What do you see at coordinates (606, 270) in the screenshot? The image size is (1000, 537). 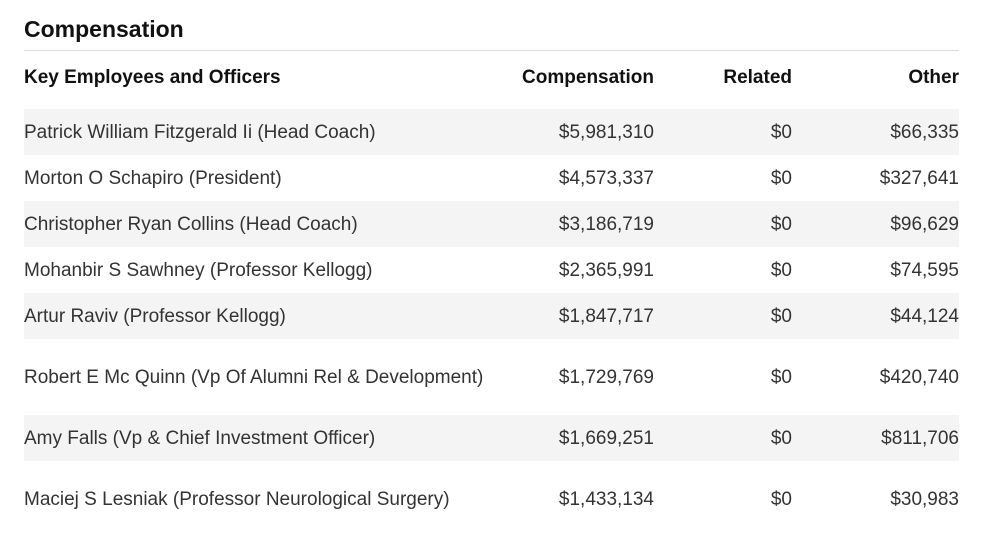 I see `compensation-value: $2,365,991` at bounding box center [606, 270].